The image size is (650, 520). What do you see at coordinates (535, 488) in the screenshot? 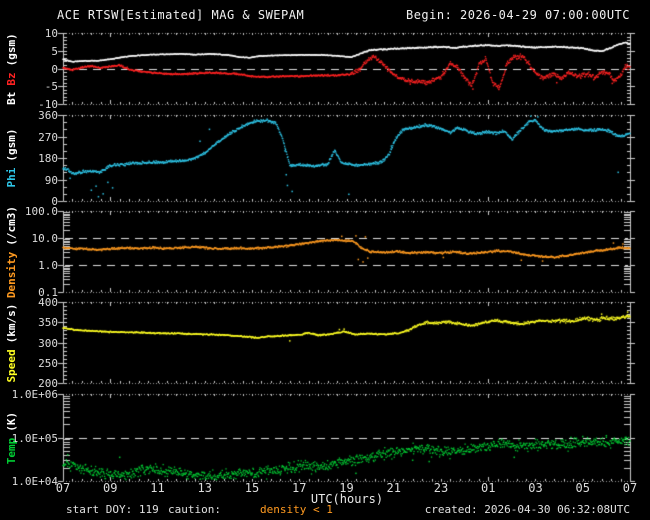
I see `x-tick-label: 03` at bounding box center [535, 488].